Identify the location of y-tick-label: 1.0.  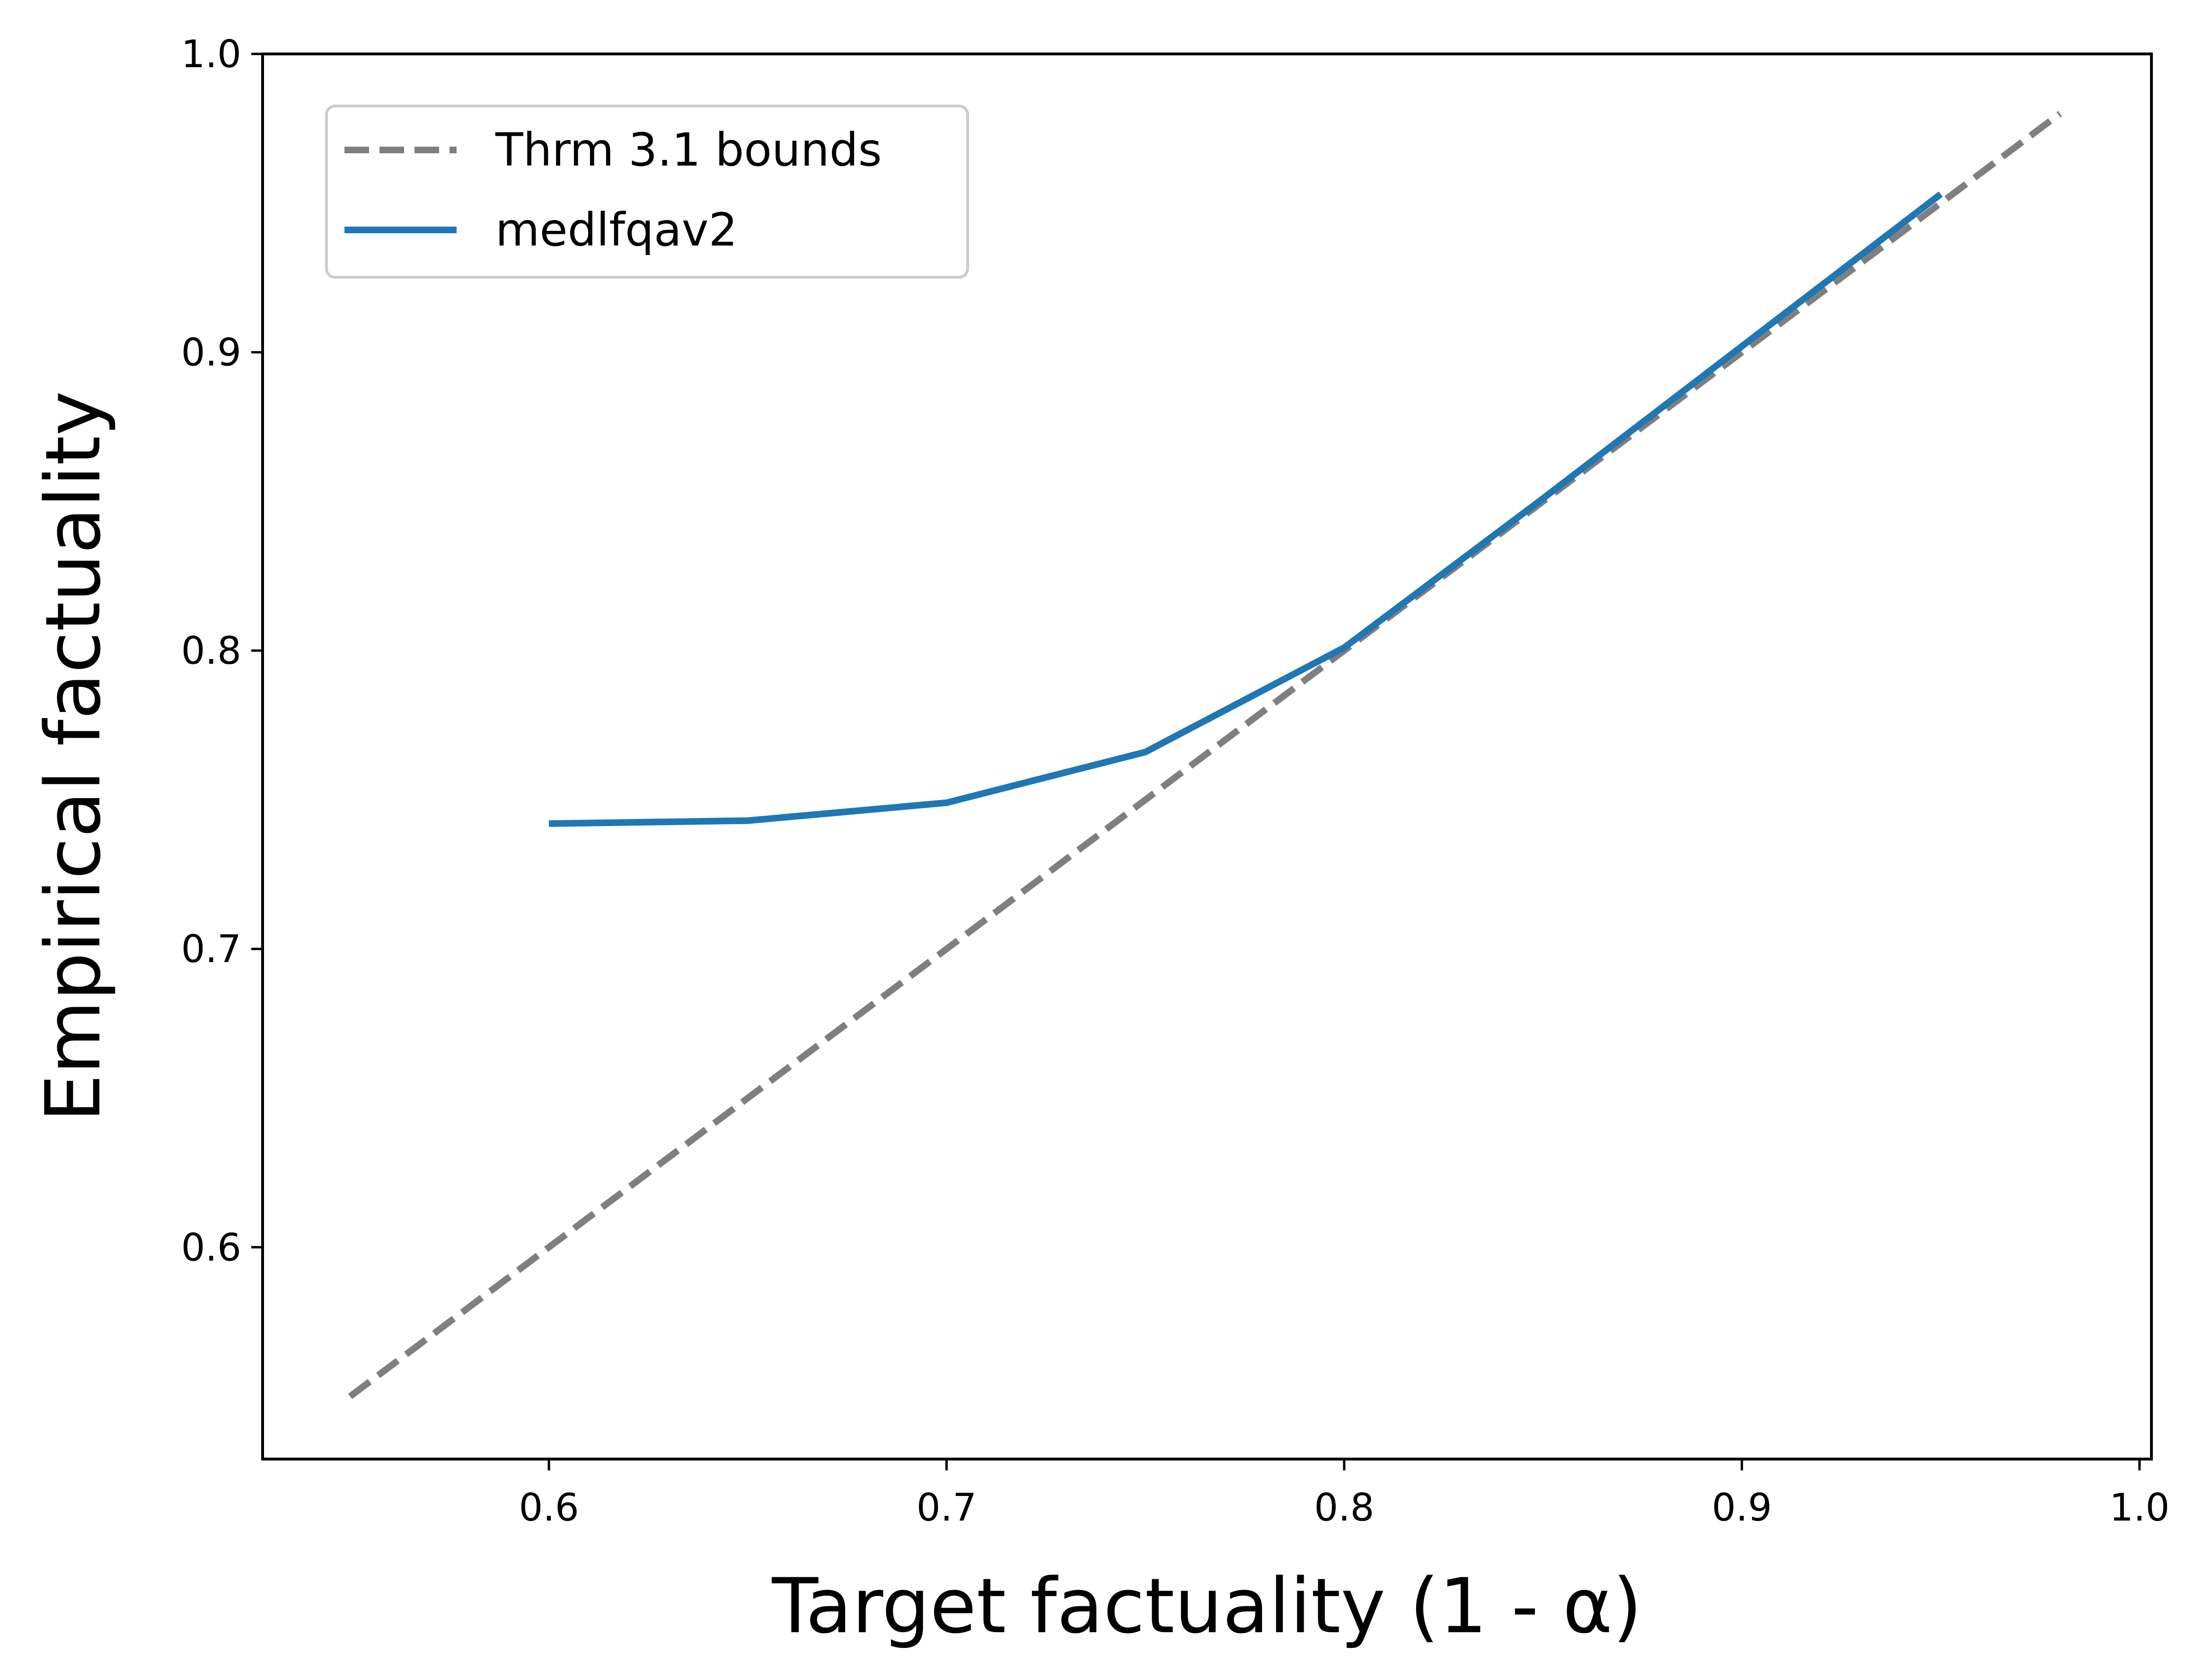
(211, 54).